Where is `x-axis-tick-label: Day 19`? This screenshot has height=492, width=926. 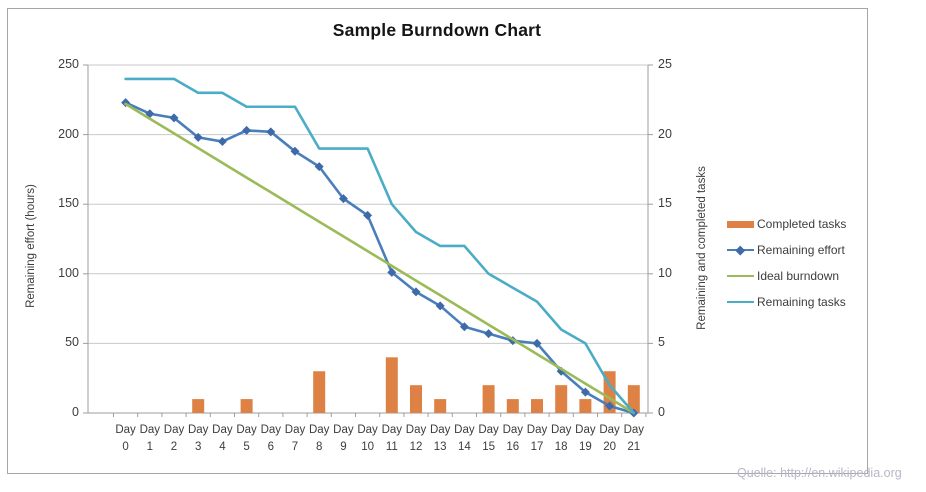 x-axis-tick-label: Day 19 is located at coordinates (585, 438).